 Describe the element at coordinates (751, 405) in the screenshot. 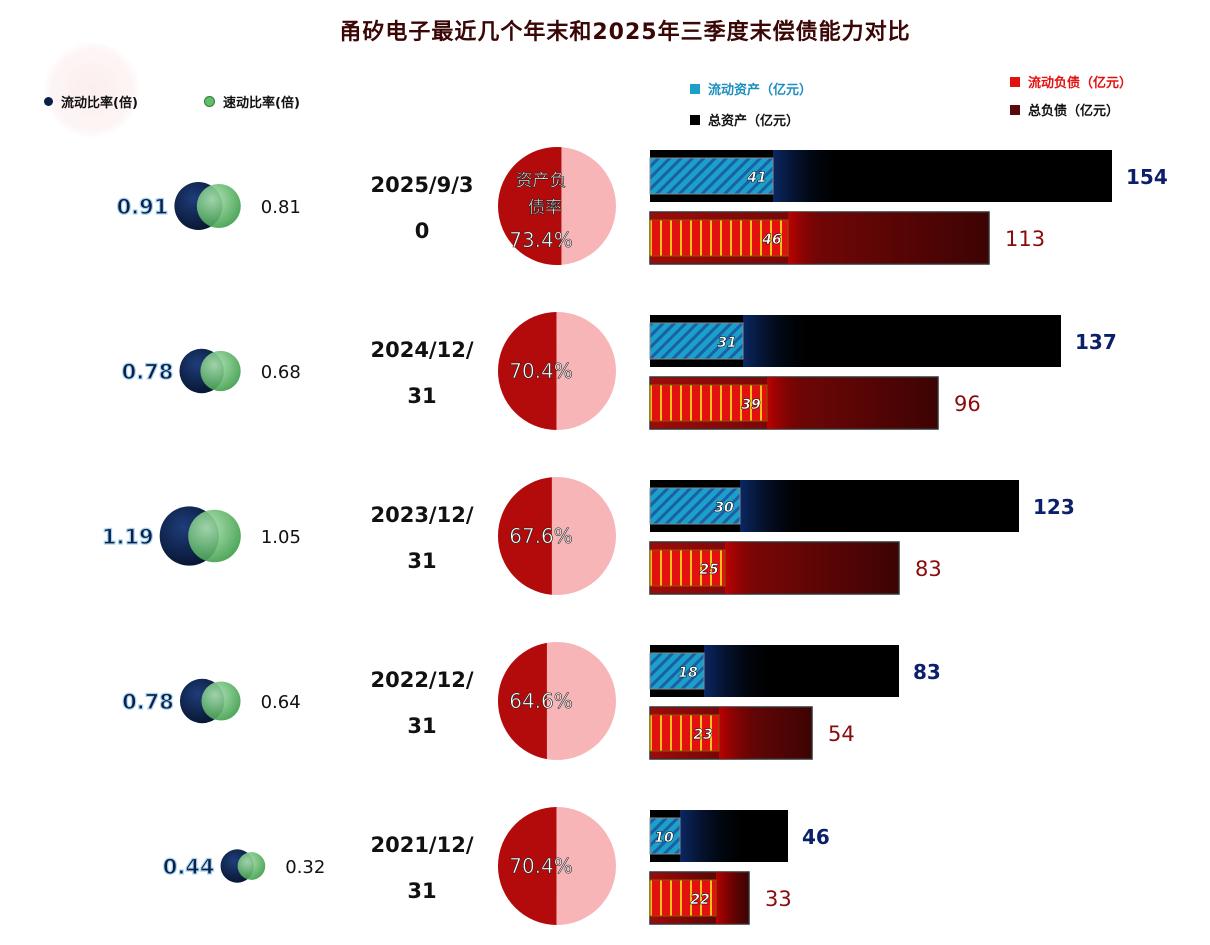

I see `current-liabilities-value: 39` at that location.